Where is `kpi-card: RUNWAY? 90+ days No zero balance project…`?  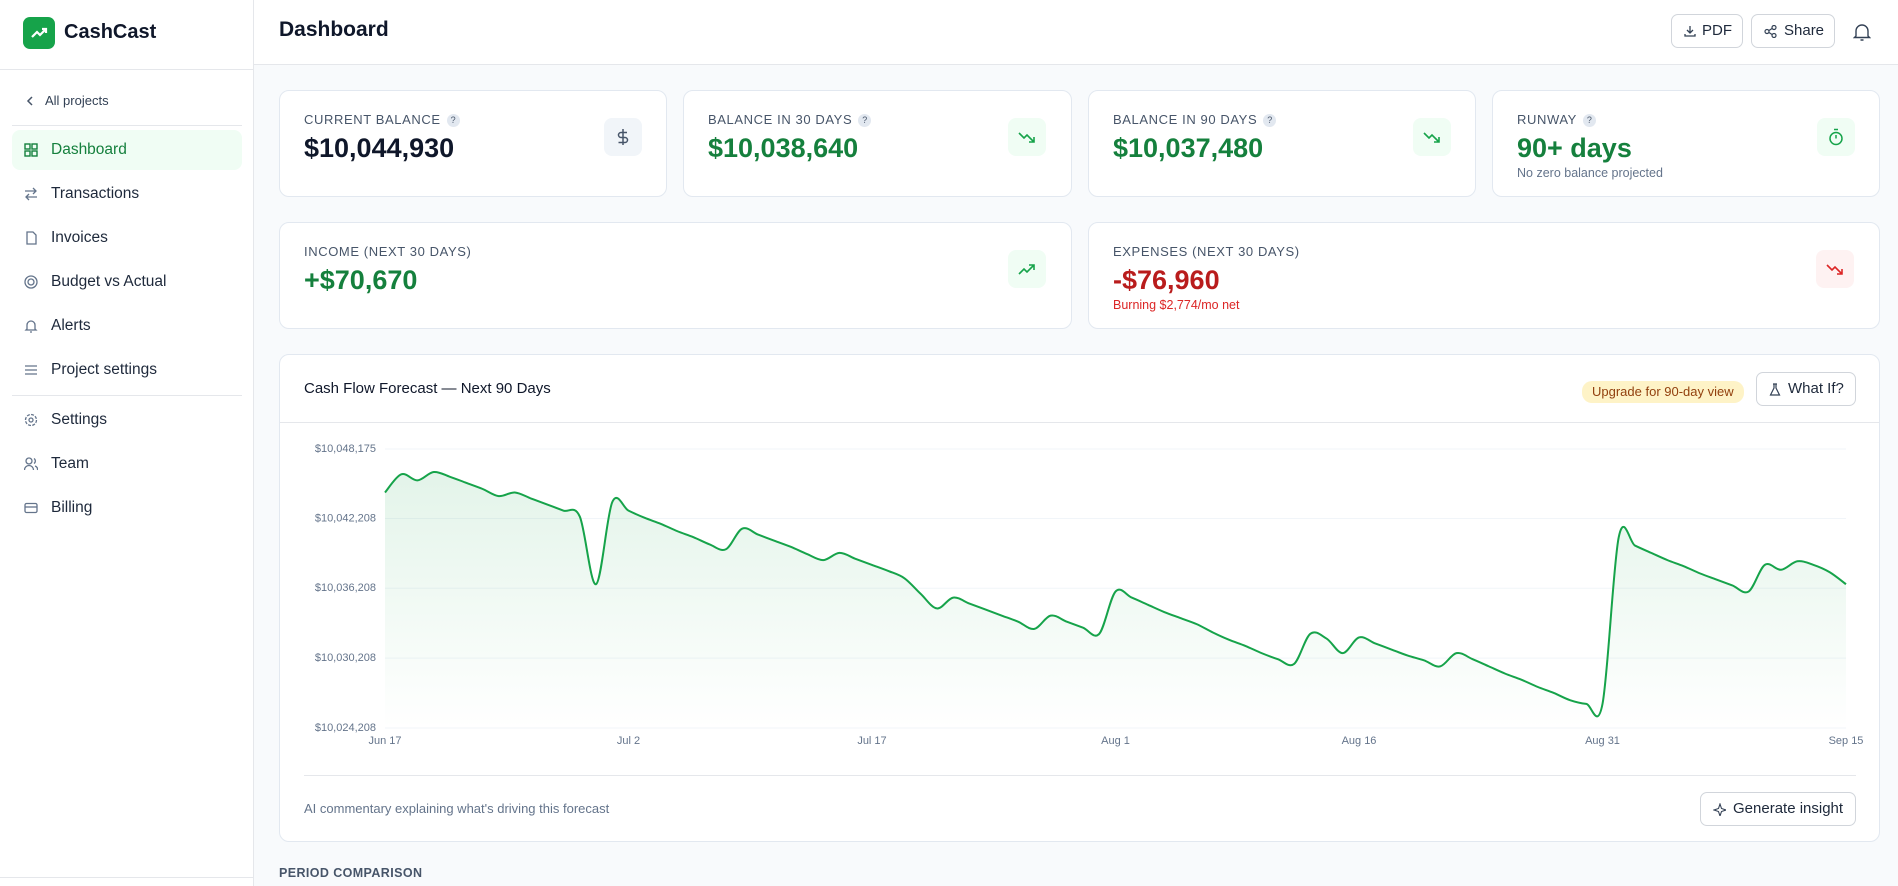 kpi-card: RUNWAY? 90+ days No zero balance project… is located at coordinates (1686, 143).